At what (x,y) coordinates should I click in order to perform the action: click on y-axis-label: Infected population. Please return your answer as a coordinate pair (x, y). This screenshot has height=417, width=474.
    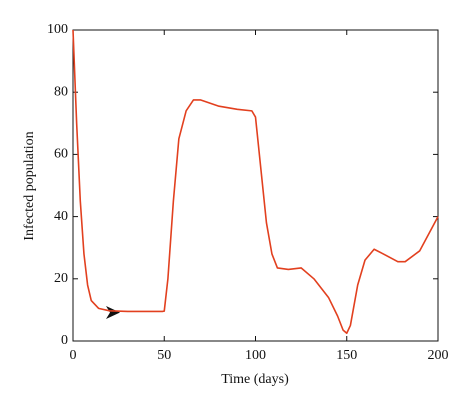
    Looking at the image, I should click on (29, 185).